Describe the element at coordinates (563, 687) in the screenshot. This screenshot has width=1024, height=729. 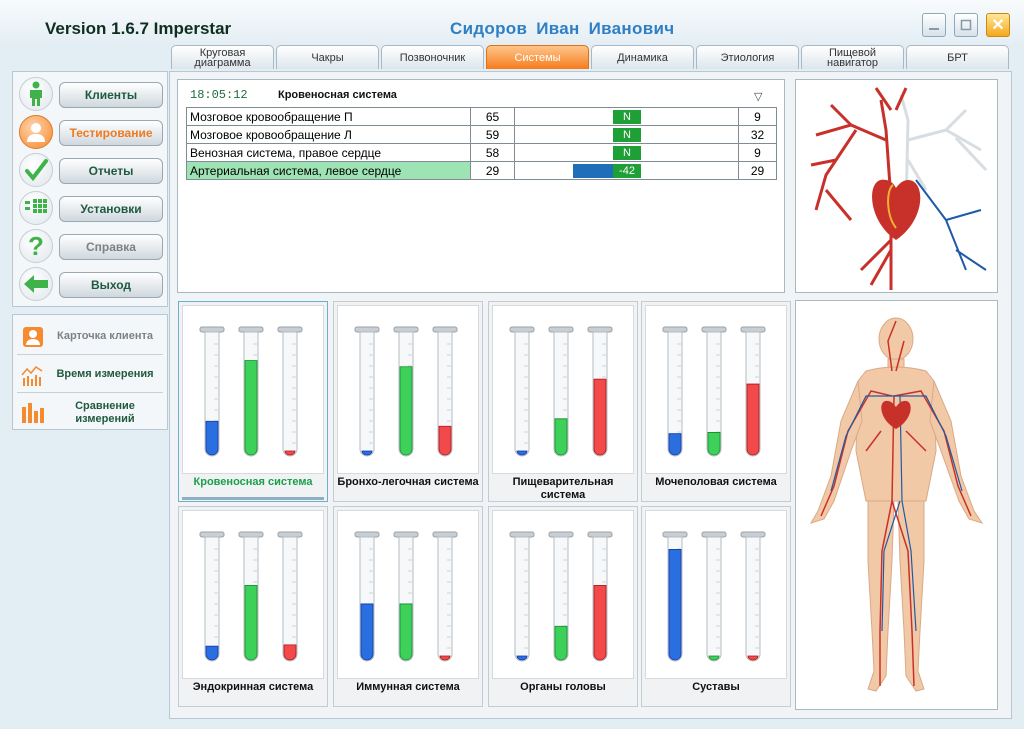
I see `system-card-label: Органы головы` at that location.